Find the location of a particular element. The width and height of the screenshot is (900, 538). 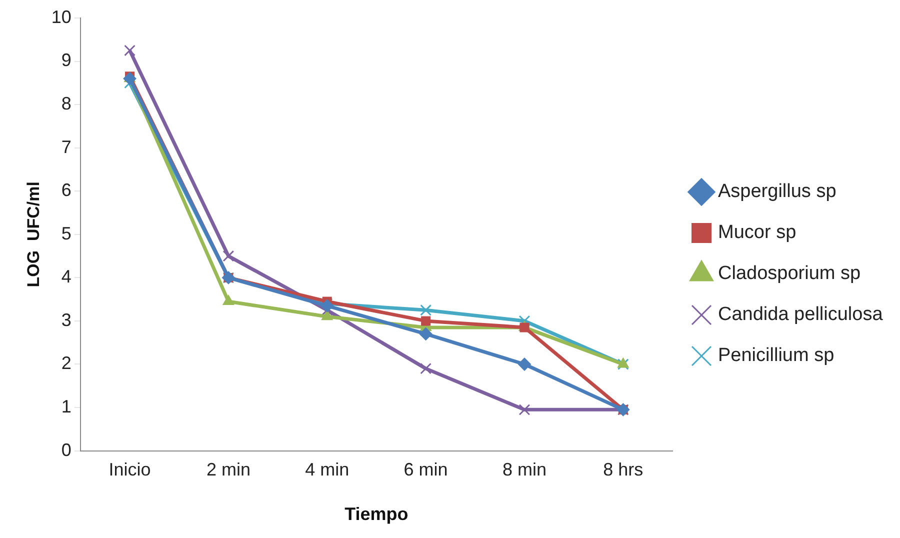

x-tick-label: Inicio is located at coordinates (129, 470).